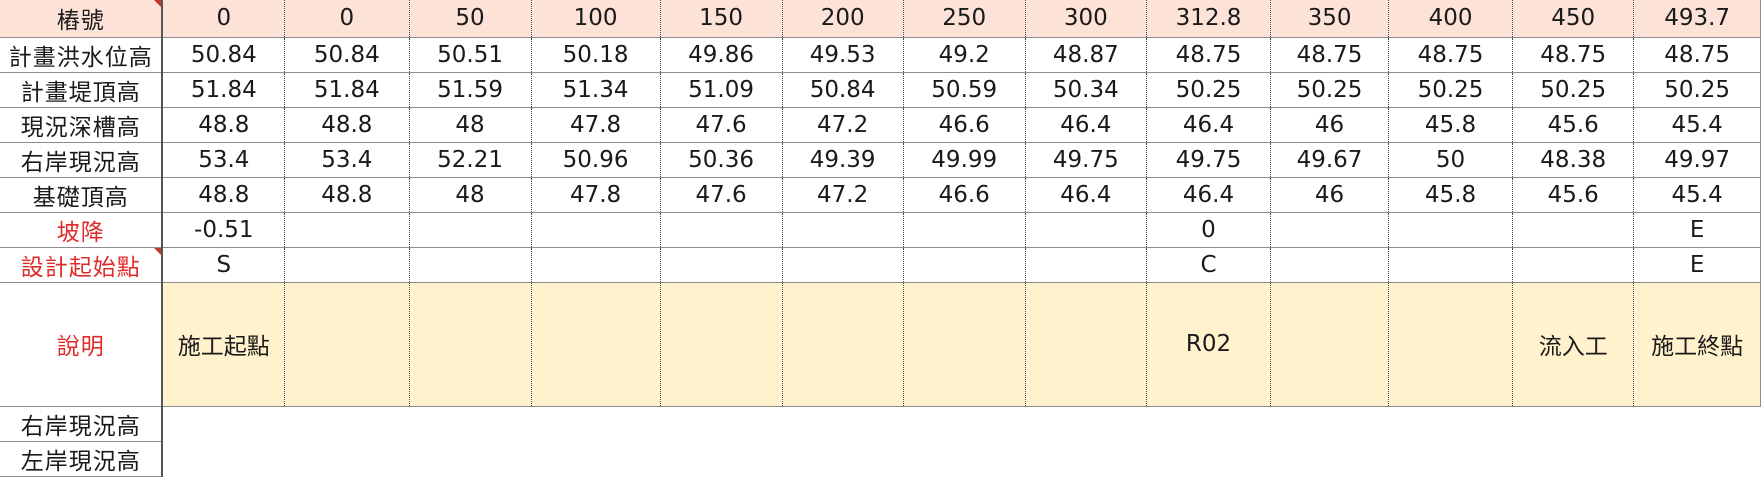 The width and height of the screenshot is (1761, 479). I want to click on value-cell: 49.2, so click(964, 55).